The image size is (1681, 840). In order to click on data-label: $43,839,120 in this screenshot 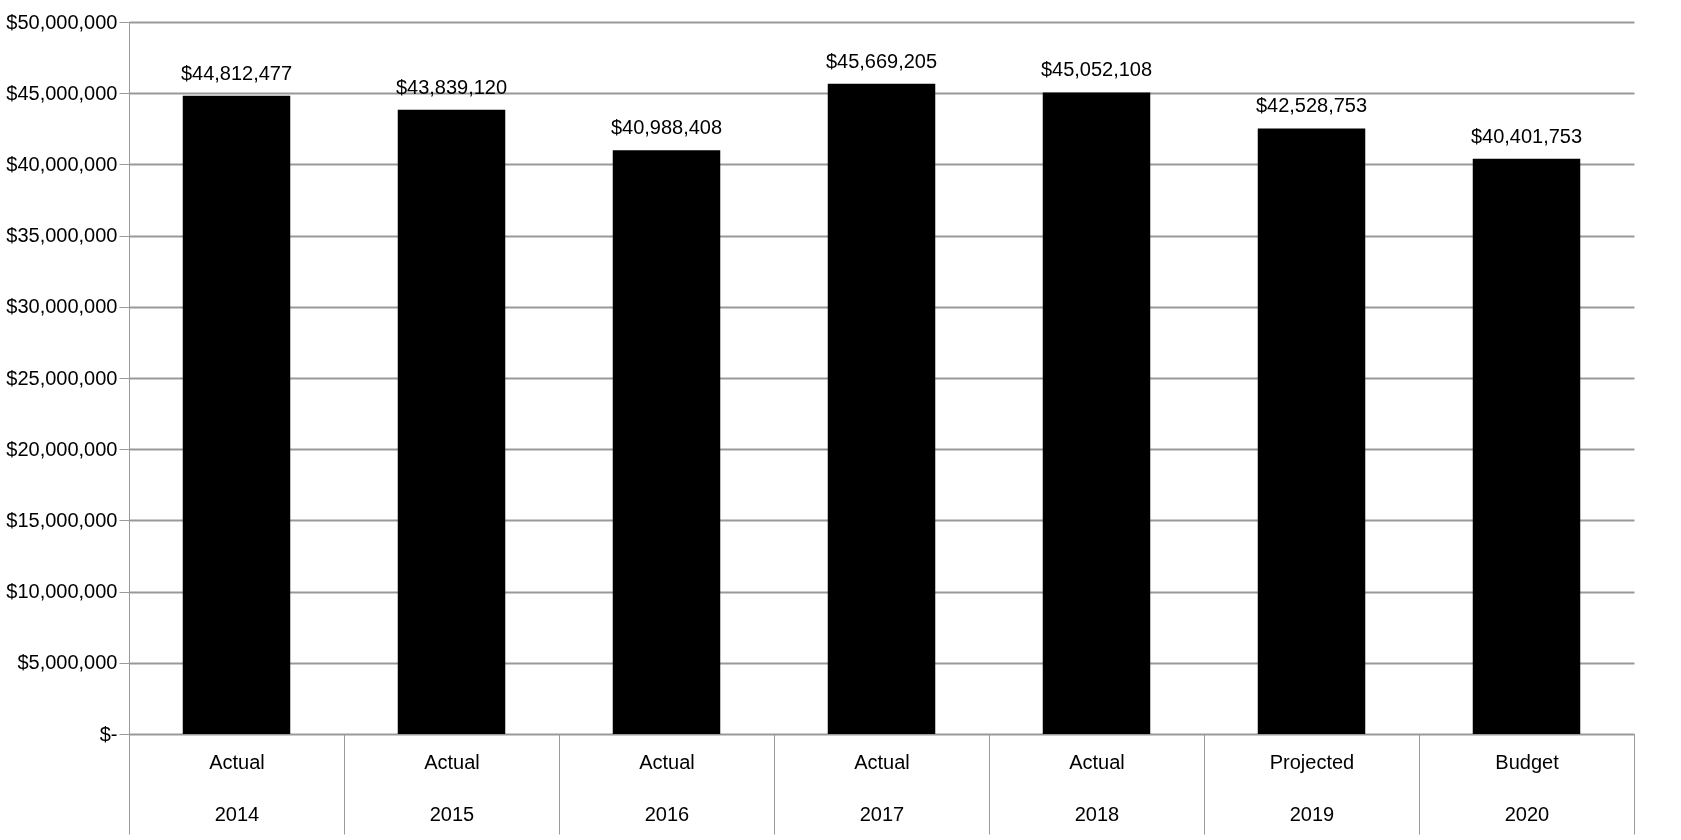, I will do `click(451, 86)`.